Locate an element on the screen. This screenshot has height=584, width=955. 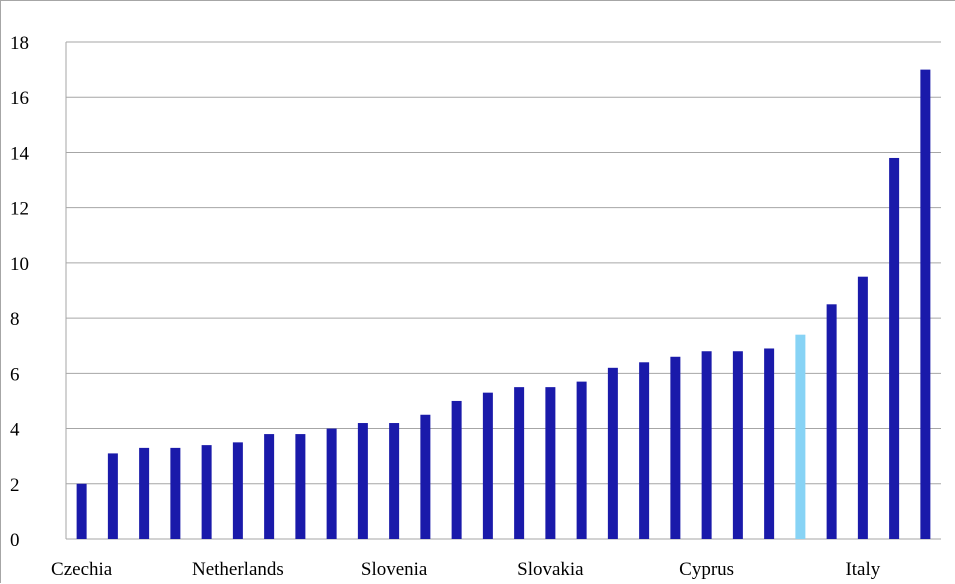
y-tick-label: 4 is located at coordinates (15, 430).